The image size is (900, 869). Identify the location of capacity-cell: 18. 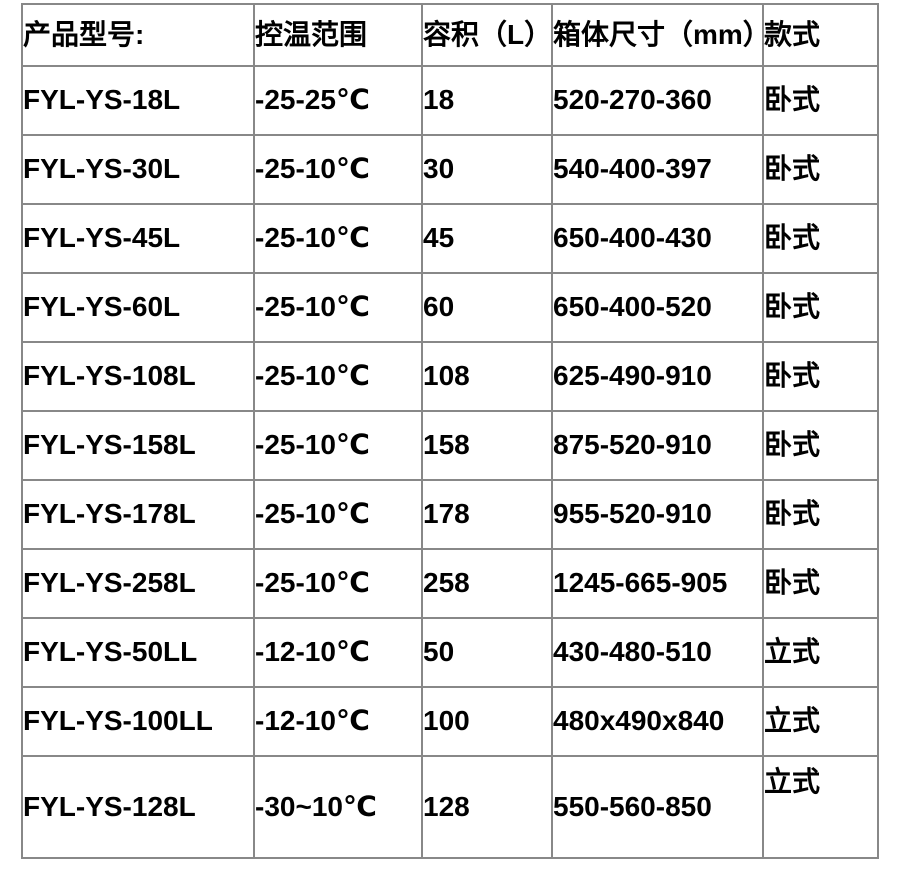
(487, 100).